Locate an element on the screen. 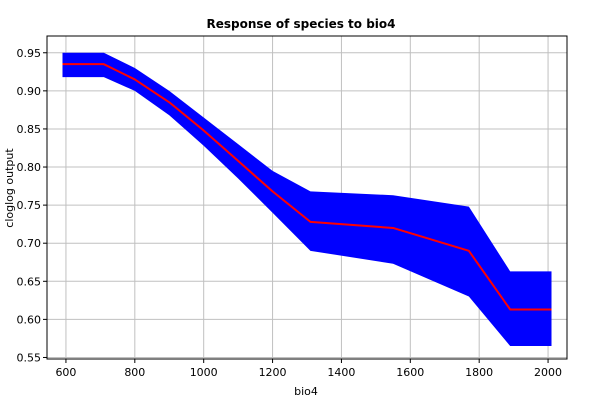 The height and width of the screenshot is (400, 600). y-tick-label: 0.65 is located at coordinates (29, 281).